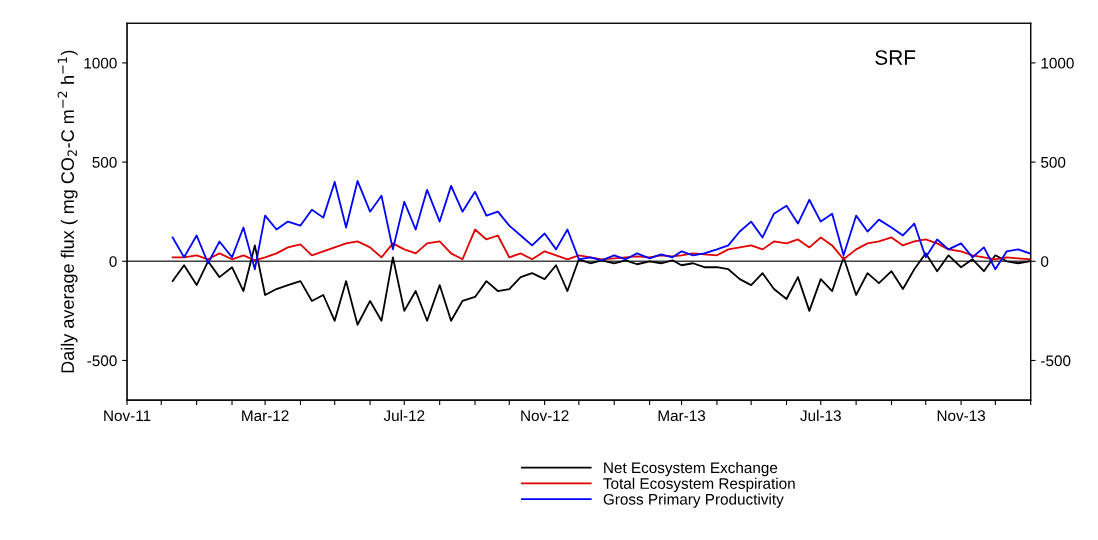  What do you see at coordinates (404, 415) in the screenshot?
I see `x-tick-label: Jul-12` at bounding box center [404, 415].